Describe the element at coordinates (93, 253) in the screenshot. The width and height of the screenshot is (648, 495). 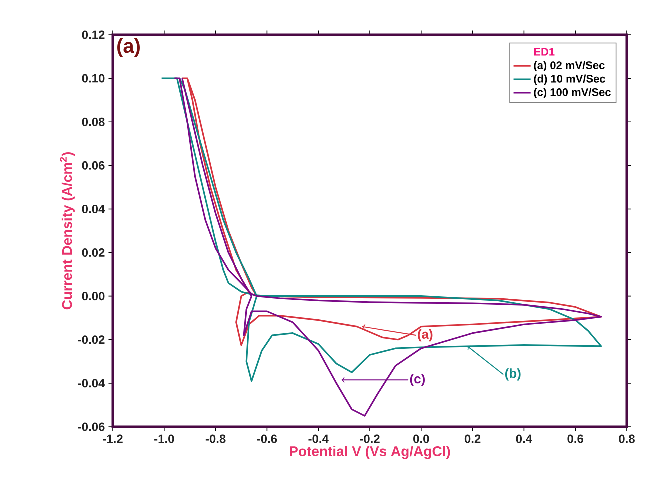
I see `y-tick-label: 0.02` at that location.